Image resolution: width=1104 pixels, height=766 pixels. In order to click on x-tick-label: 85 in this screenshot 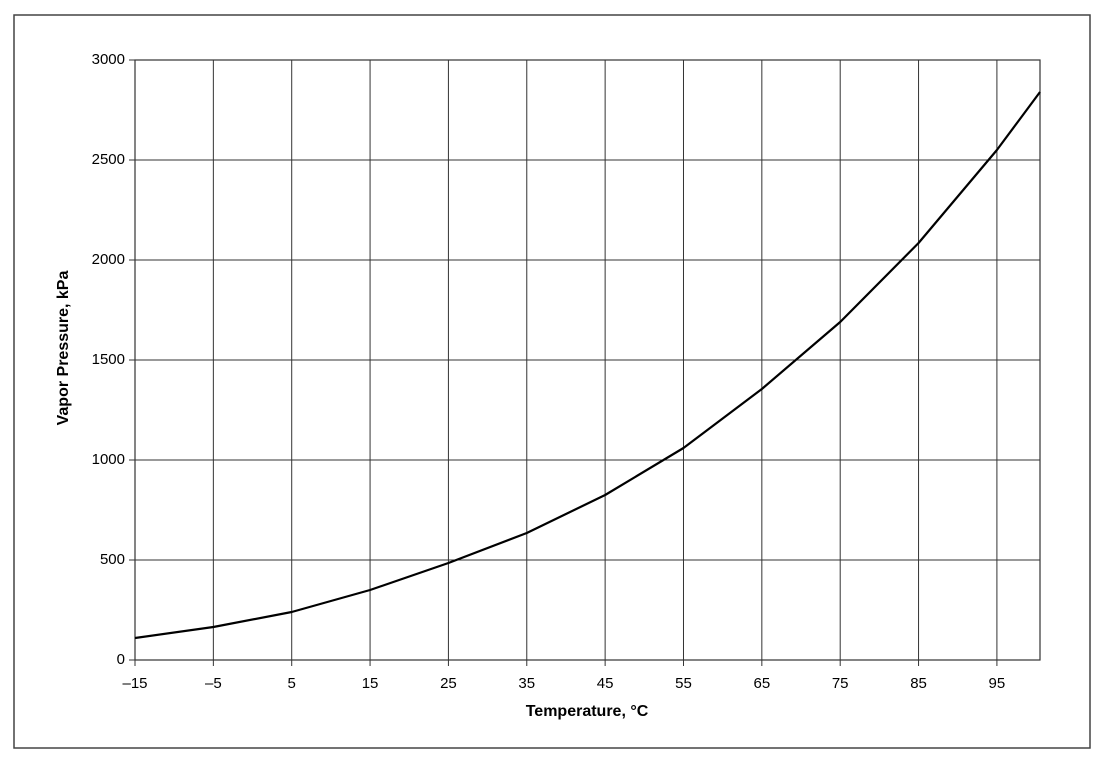, I will do `click(918, 683)`.